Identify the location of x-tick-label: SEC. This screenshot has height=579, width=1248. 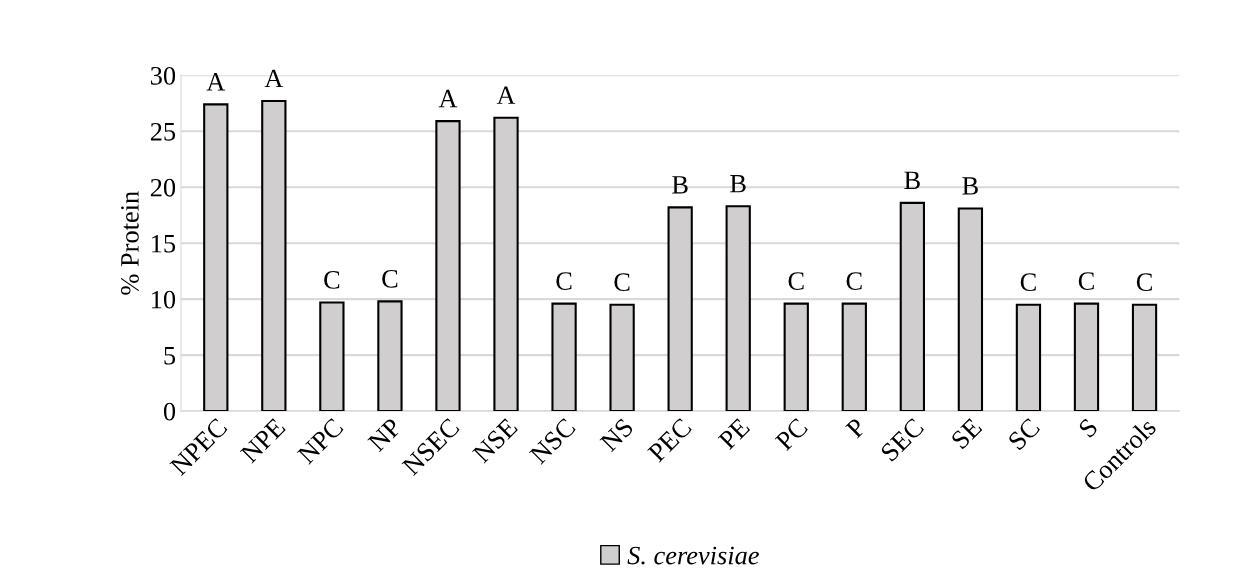
(902, 440).